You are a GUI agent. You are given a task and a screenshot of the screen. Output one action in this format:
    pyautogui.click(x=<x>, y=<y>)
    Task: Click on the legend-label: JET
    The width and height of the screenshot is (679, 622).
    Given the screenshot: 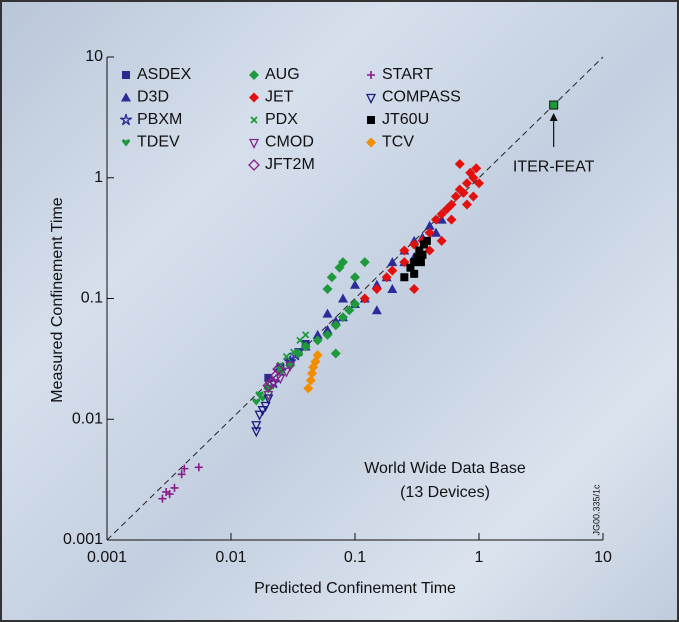 What is the action you would take?
    pyautogui.click(x=279, y=97)
    